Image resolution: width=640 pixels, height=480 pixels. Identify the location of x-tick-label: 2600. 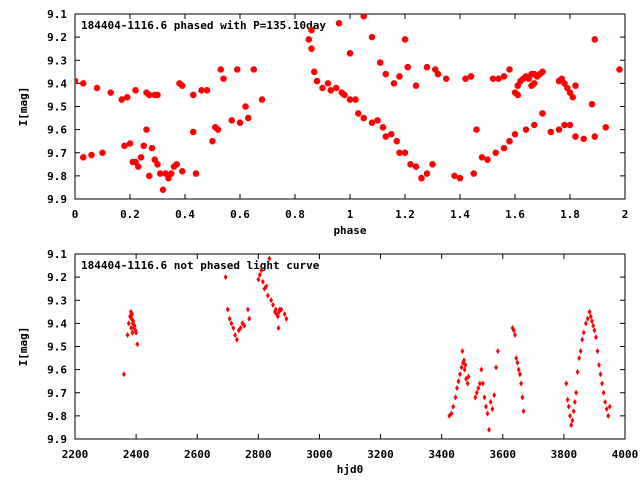
(197, 454).